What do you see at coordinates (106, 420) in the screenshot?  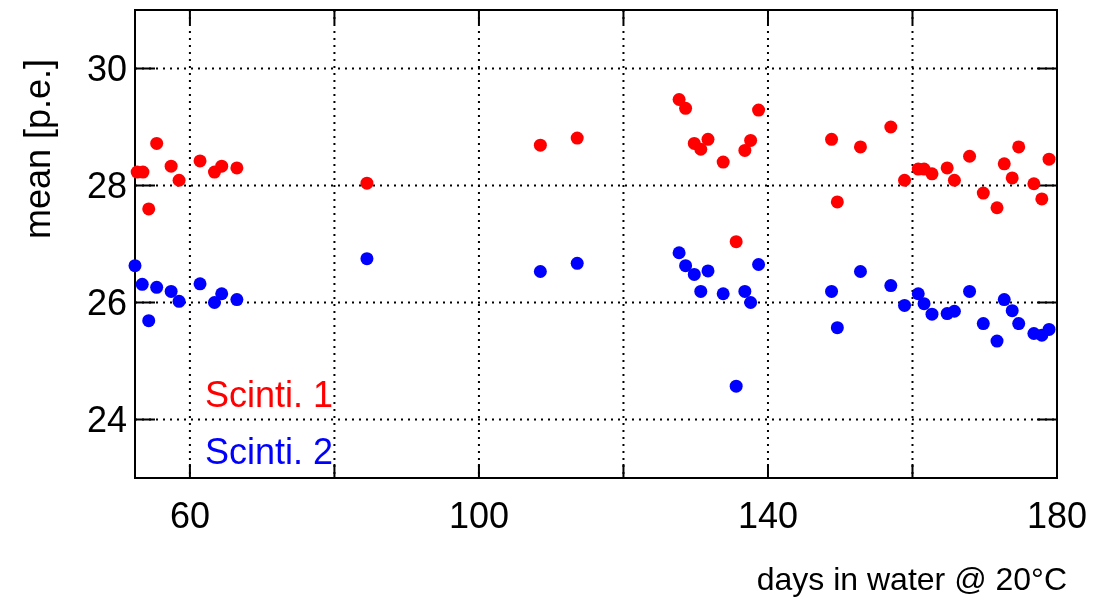 I see `y-tick-label: 24` at bounding box center [106, 420].